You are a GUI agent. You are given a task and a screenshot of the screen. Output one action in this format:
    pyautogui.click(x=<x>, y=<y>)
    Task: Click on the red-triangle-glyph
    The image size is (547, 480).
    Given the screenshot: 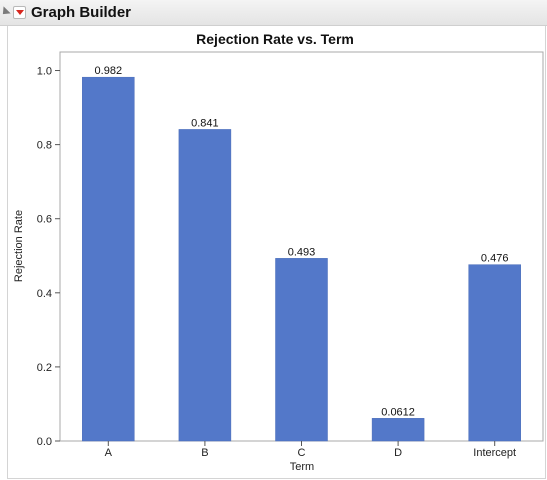 What is the action you would take?
    pyautogui.click(x=20, y=12)
    